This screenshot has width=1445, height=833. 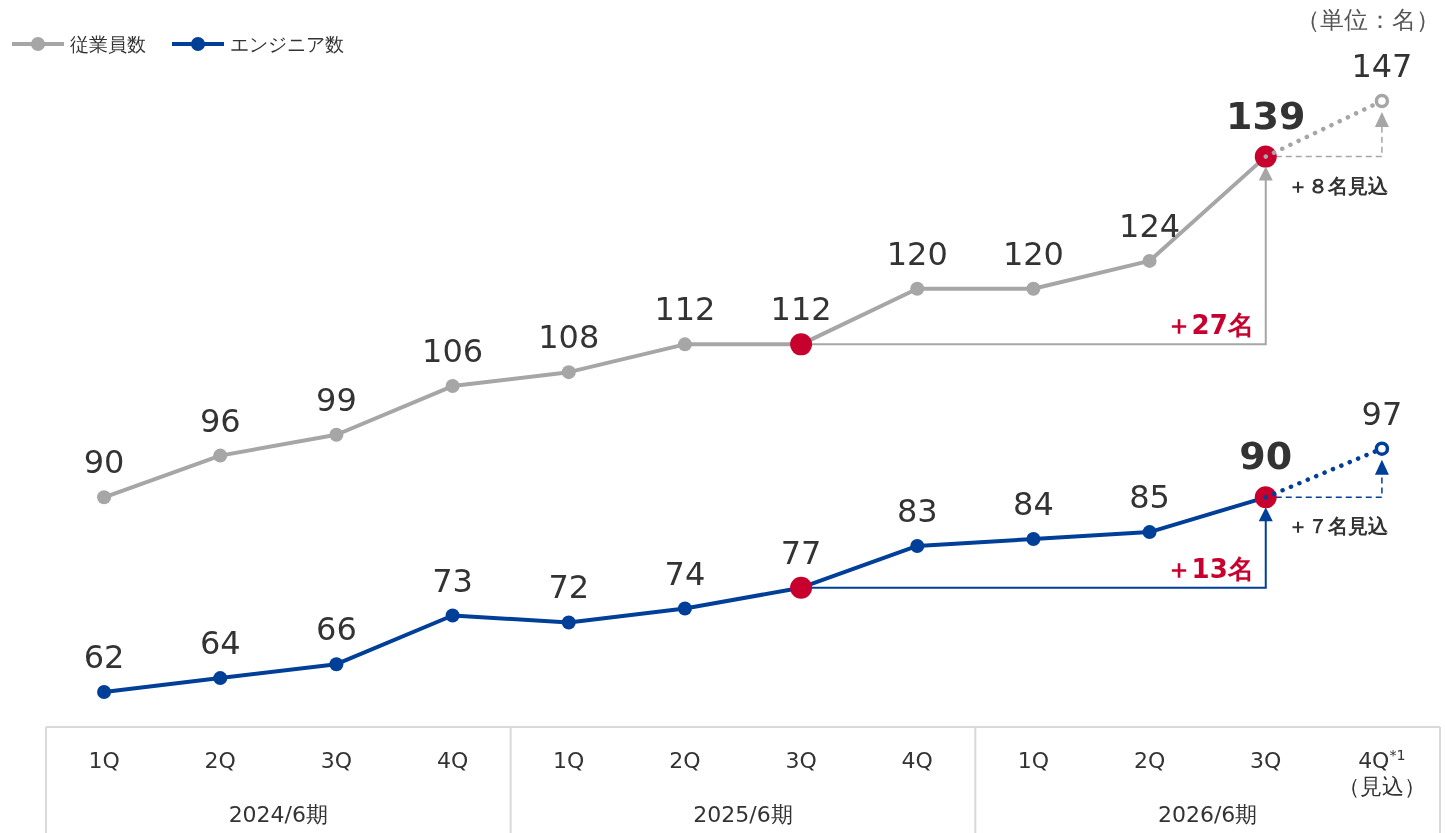 What do you see at coordinates (452, 580) in the screenshot?
I see `data-label: 73` at bounding box center [452, 580].